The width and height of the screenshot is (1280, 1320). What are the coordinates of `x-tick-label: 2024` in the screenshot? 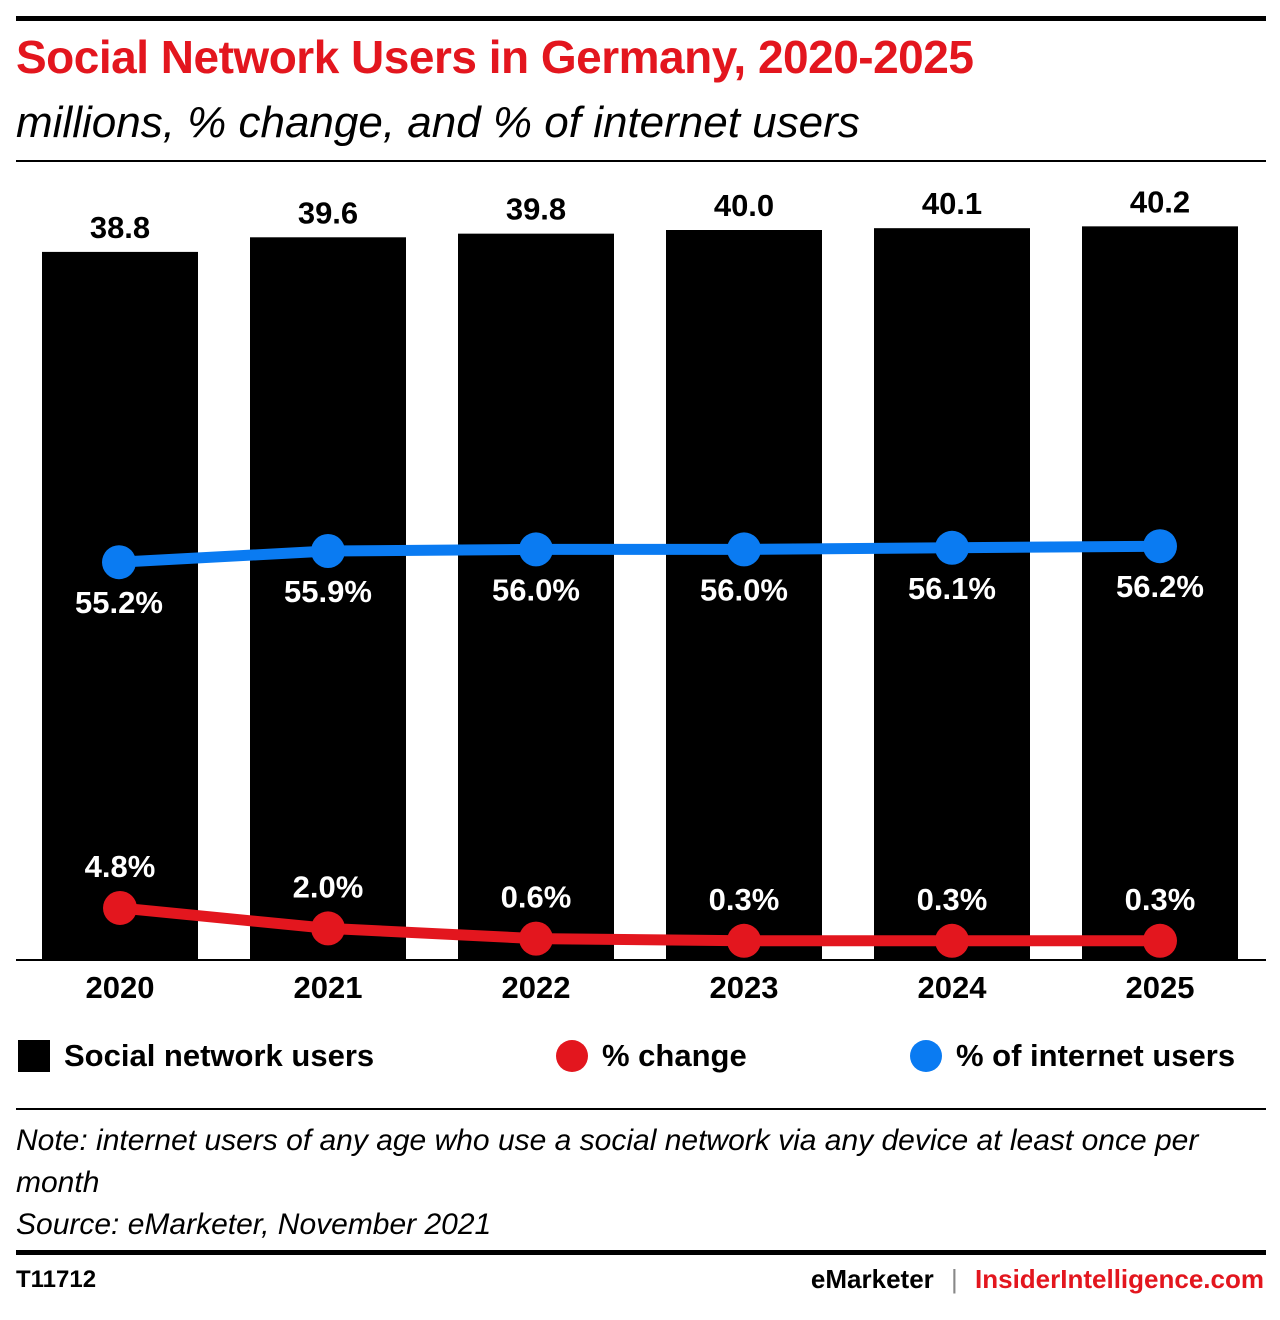 It's located at (953, 987).